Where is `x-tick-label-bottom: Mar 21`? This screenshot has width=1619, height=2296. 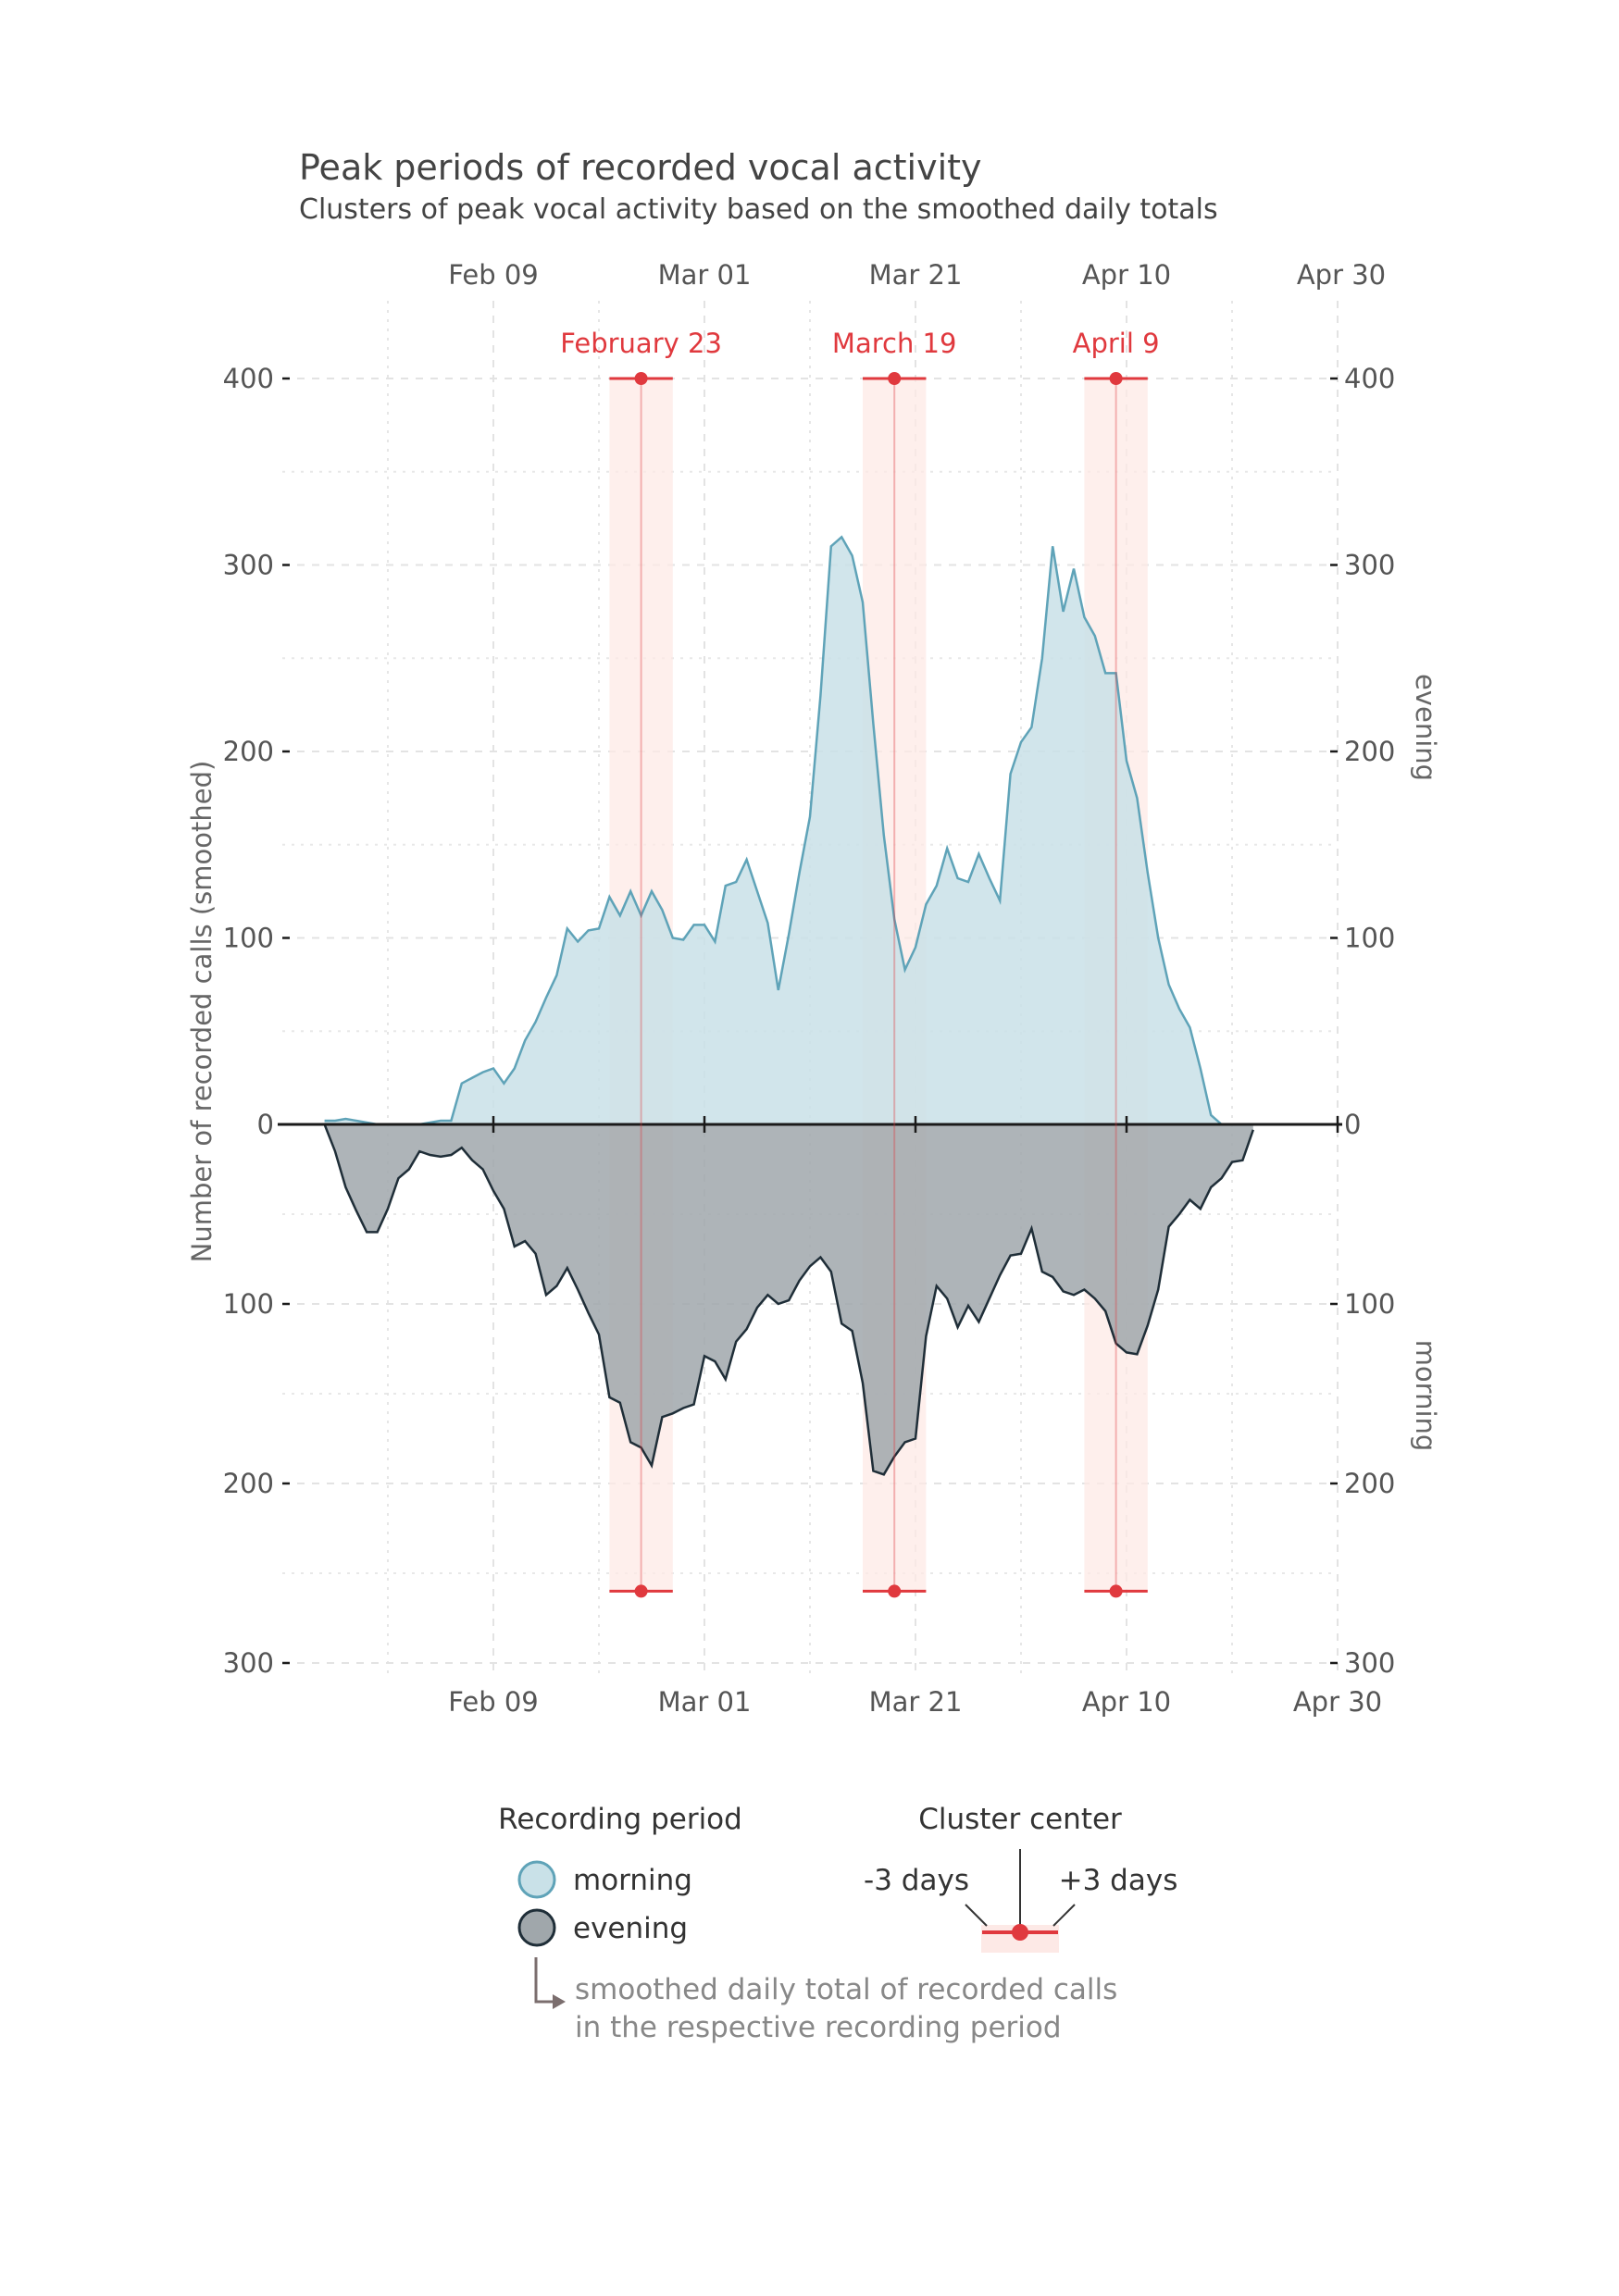 x-tick-label-bottom: Mar 21 is located at coordinates (916, 1702).